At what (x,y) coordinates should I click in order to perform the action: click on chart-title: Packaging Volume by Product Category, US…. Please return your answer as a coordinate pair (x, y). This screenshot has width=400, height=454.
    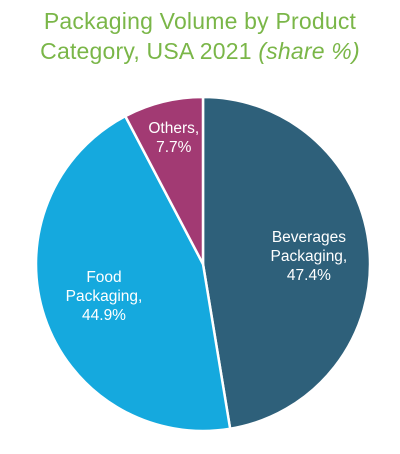
    Looking at the image, I should click on (200, 36).